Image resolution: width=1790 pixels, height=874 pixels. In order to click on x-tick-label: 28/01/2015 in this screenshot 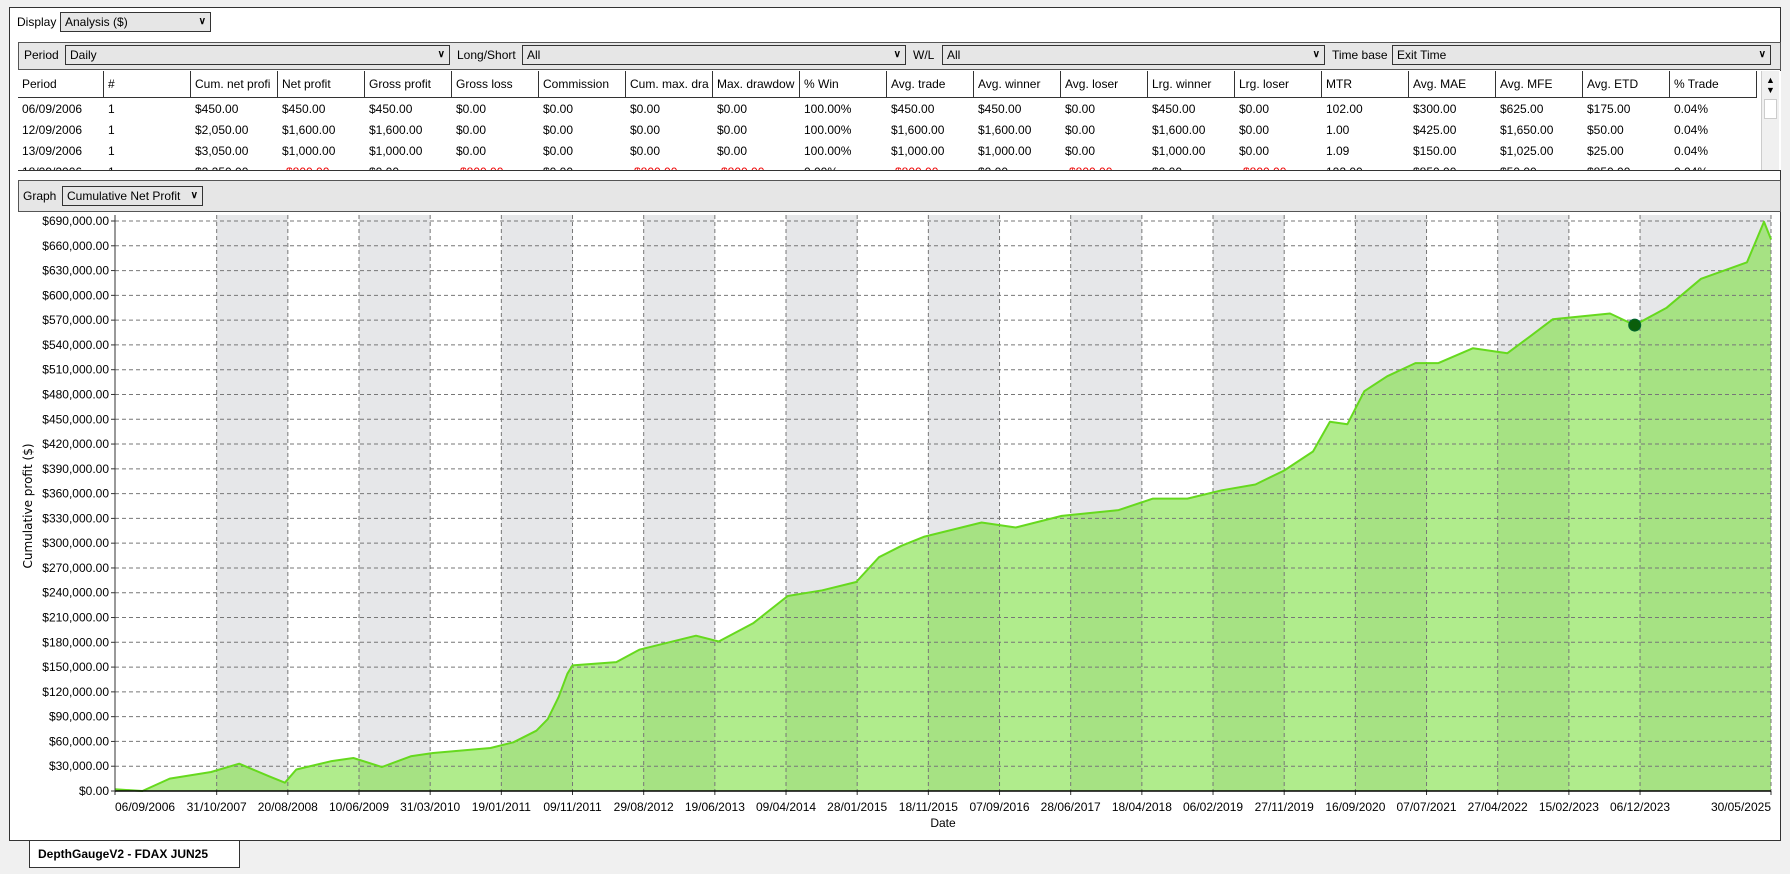, I will do `click(857, 807)`.